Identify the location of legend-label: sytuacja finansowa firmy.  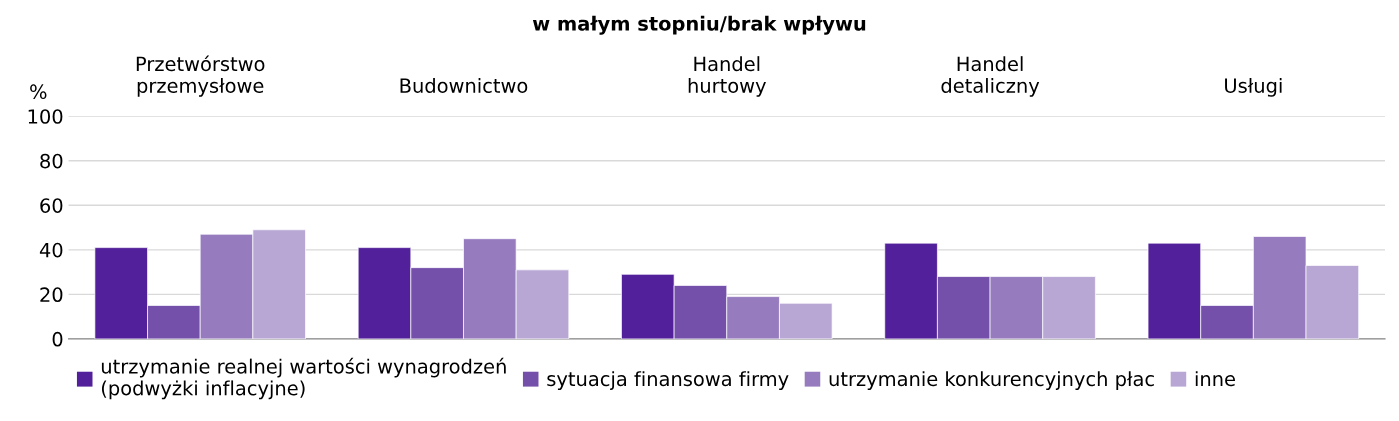
(668, 380).